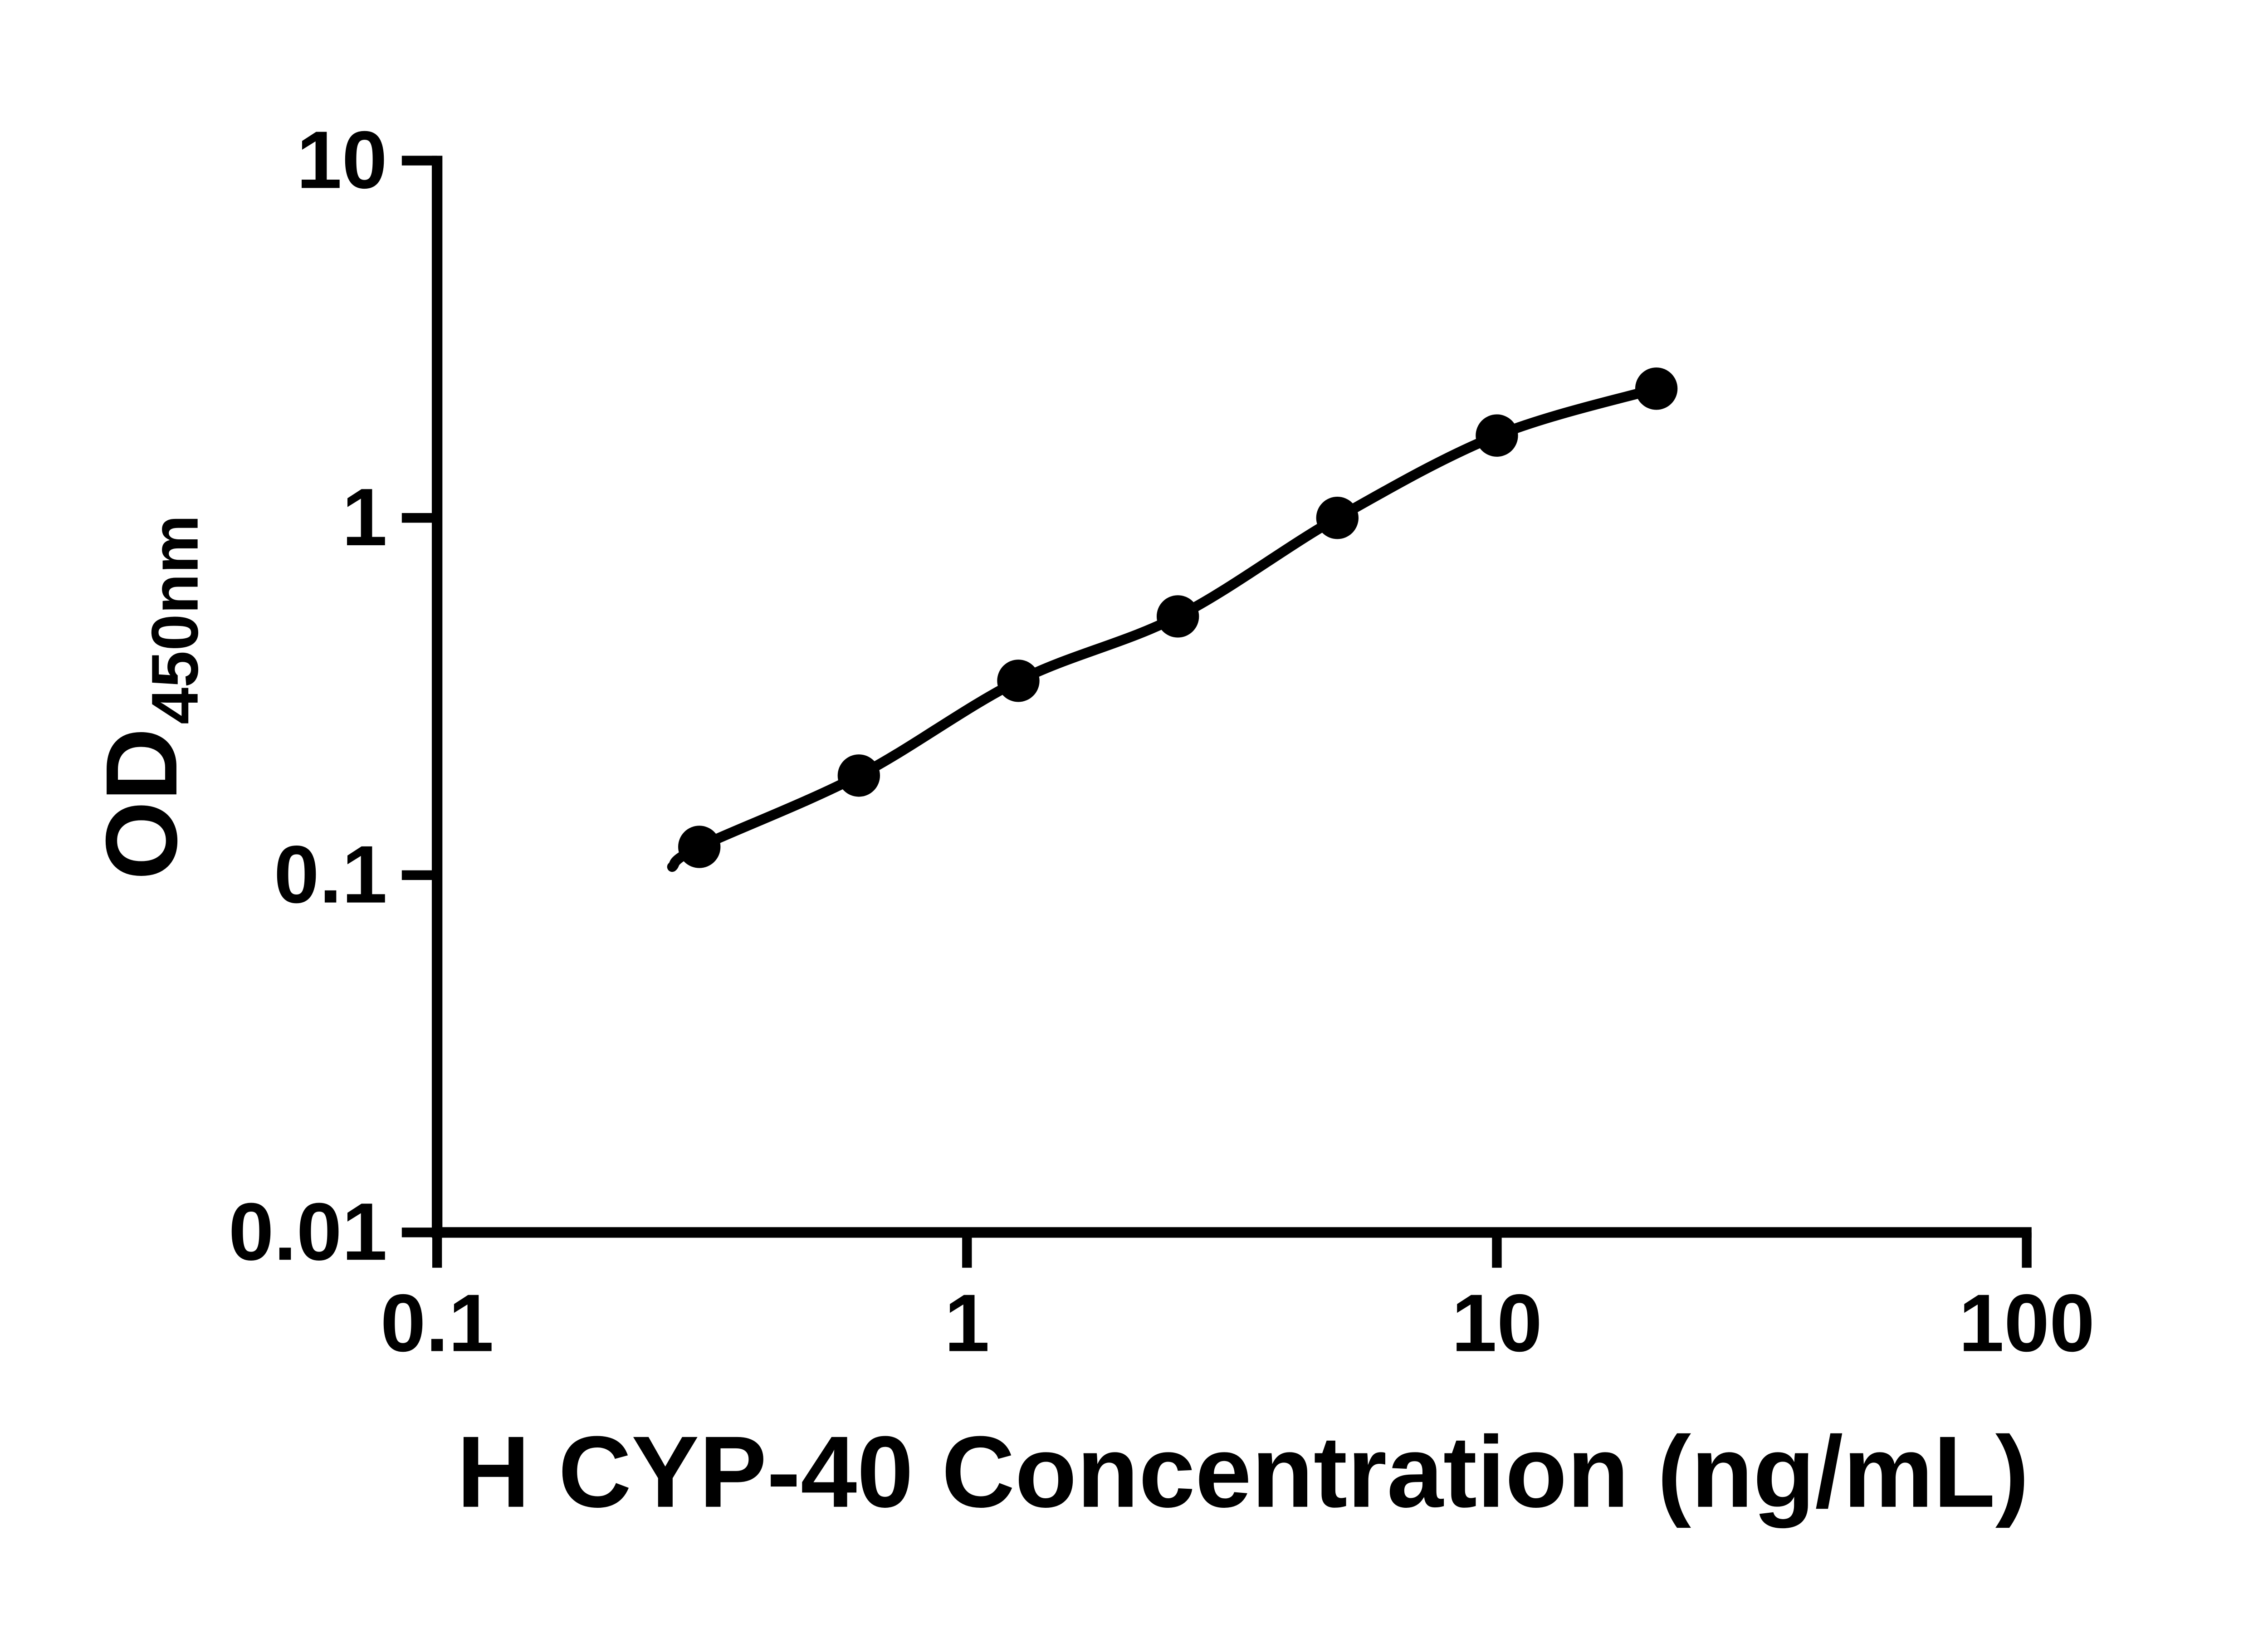 Image resolution: width=2268 pixels, height=1633 pixels. Describe the element at coordinates (148, 697) in the screenshot. I see `y-axis-title: OD450nm` at that location.